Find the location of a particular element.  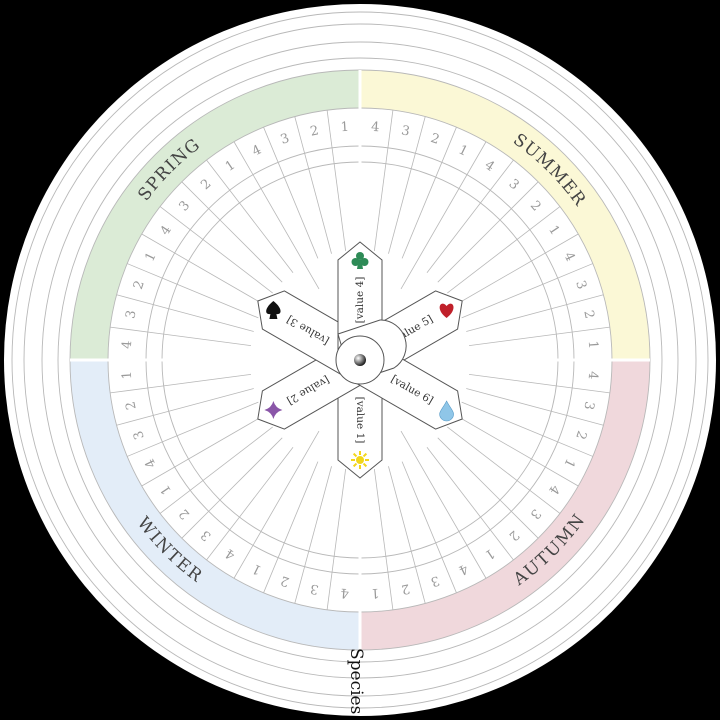

species-label: Species is located at coordinates (356, 681).